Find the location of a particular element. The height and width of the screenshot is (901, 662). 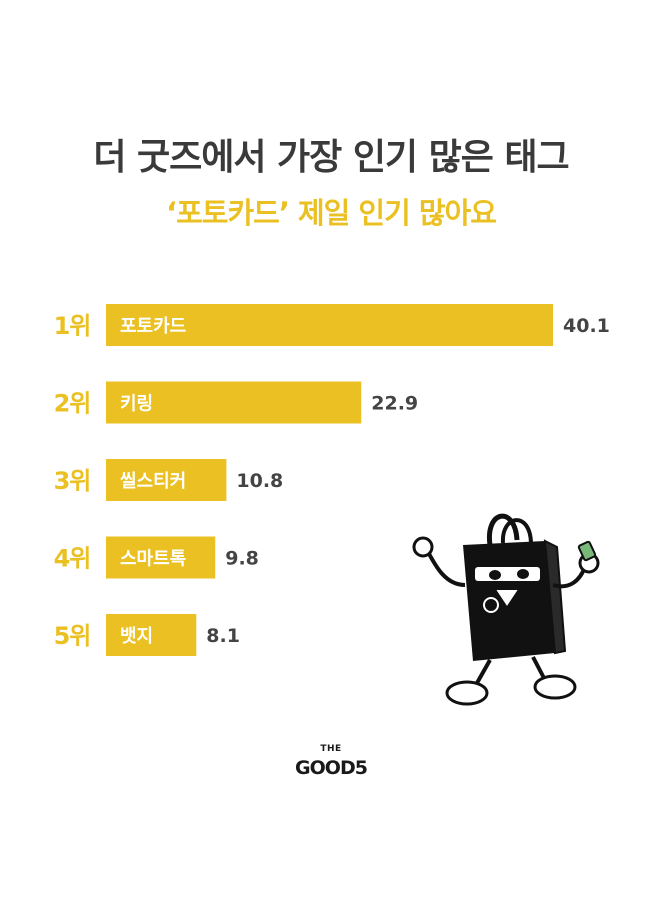

bar-category-label: 뱃지 is located at coordinates (136, 636).